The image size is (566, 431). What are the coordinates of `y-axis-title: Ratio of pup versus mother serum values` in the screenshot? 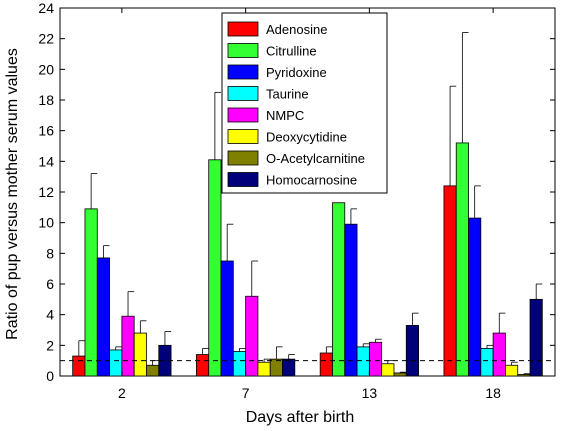 It's located at (12, 194).